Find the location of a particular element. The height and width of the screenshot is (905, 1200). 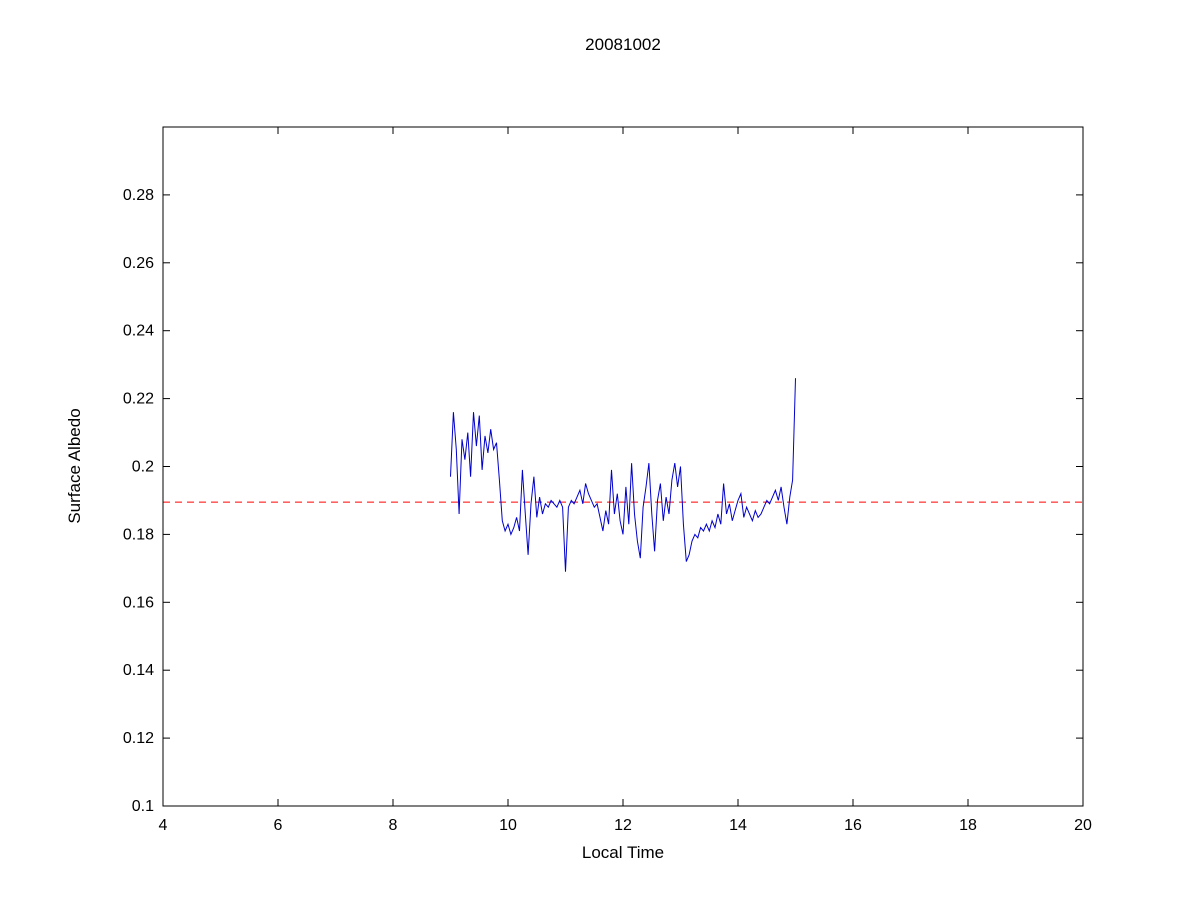

y-tick-label: 0.26 is located at coordinates (138, 263).